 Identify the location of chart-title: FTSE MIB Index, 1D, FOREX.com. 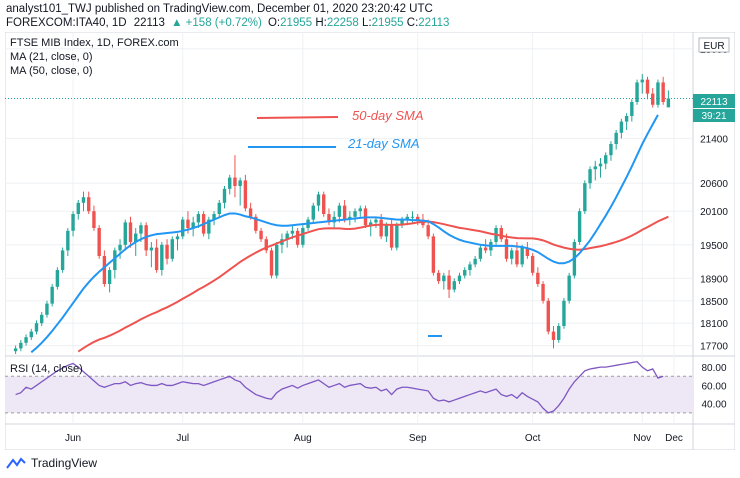
(94, 43).